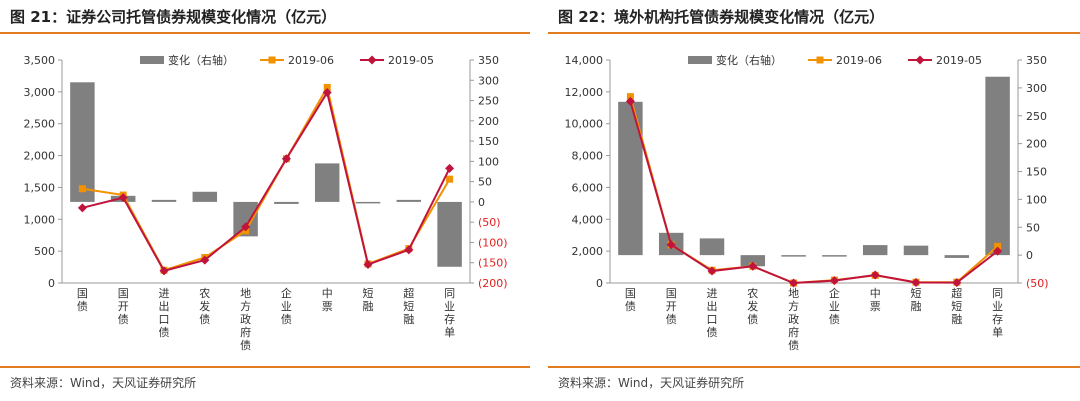  Describe the element at coordinates (584, 124) in the screenshot. I see `left-tick-label: 10,000` at that location.